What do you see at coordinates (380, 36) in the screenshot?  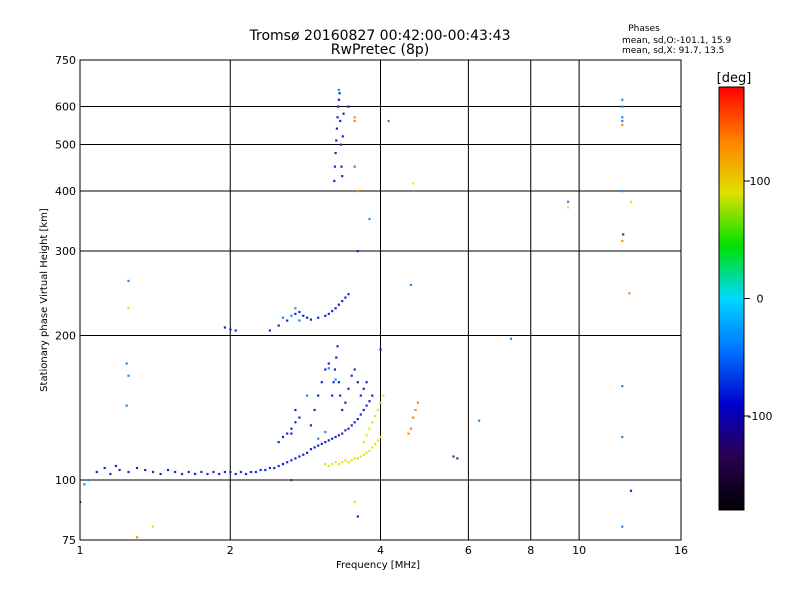 I see `chart-title: Tromsø 20160827 00:42:00-00:43:43` at bounding box center [380, 36].